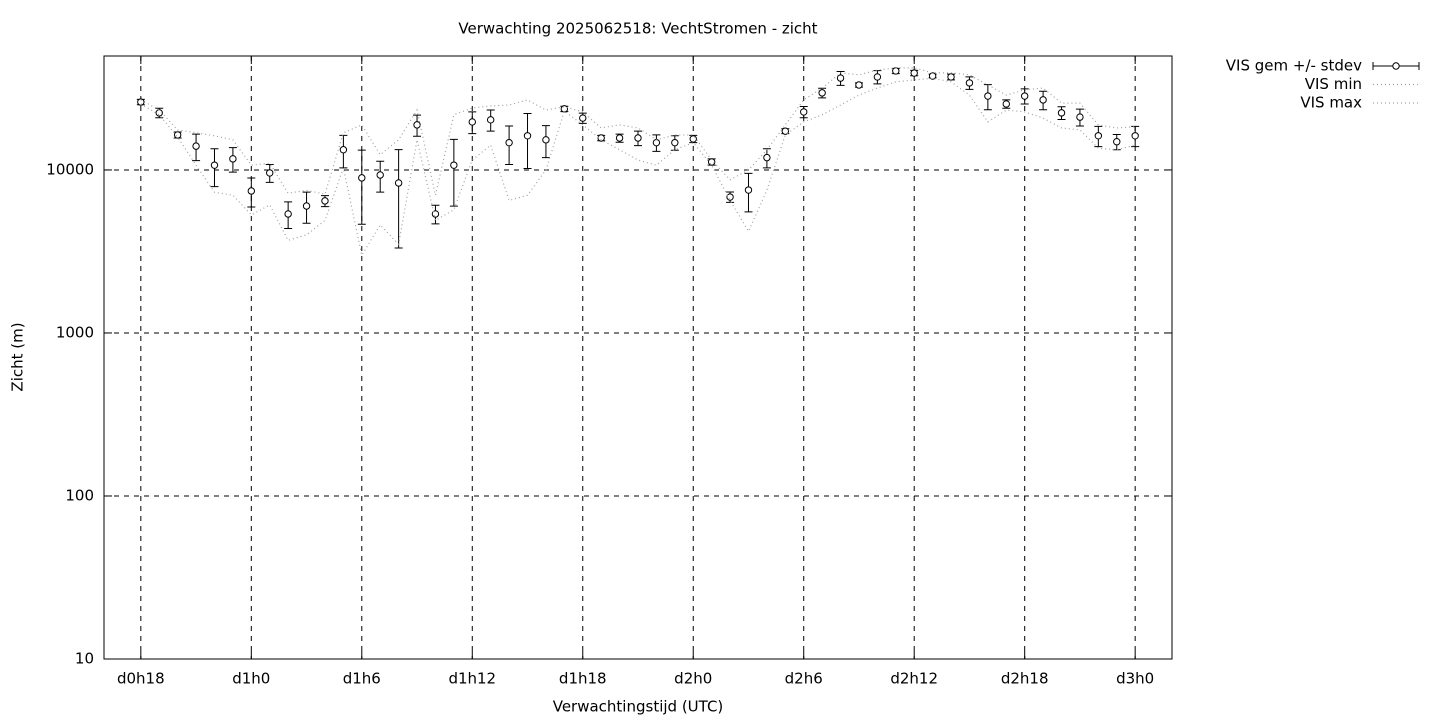 This screenshot has height=724, width=1440. I want to click on y-tick-label: 10000, so click(70, 169).